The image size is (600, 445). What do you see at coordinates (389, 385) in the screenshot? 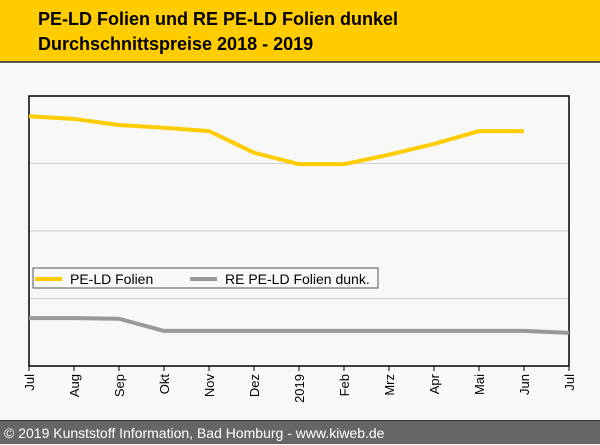
I see `x-tick-label: Mrz` at bounding box center [389, 385].